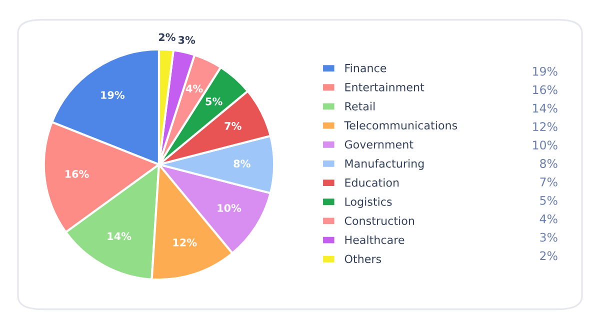 The width and height of the screenshot is (600, 329). What do you see at coordinates (545, 127) in the screenshot?
I see `text: 12%` at bounding box center [545, 127].